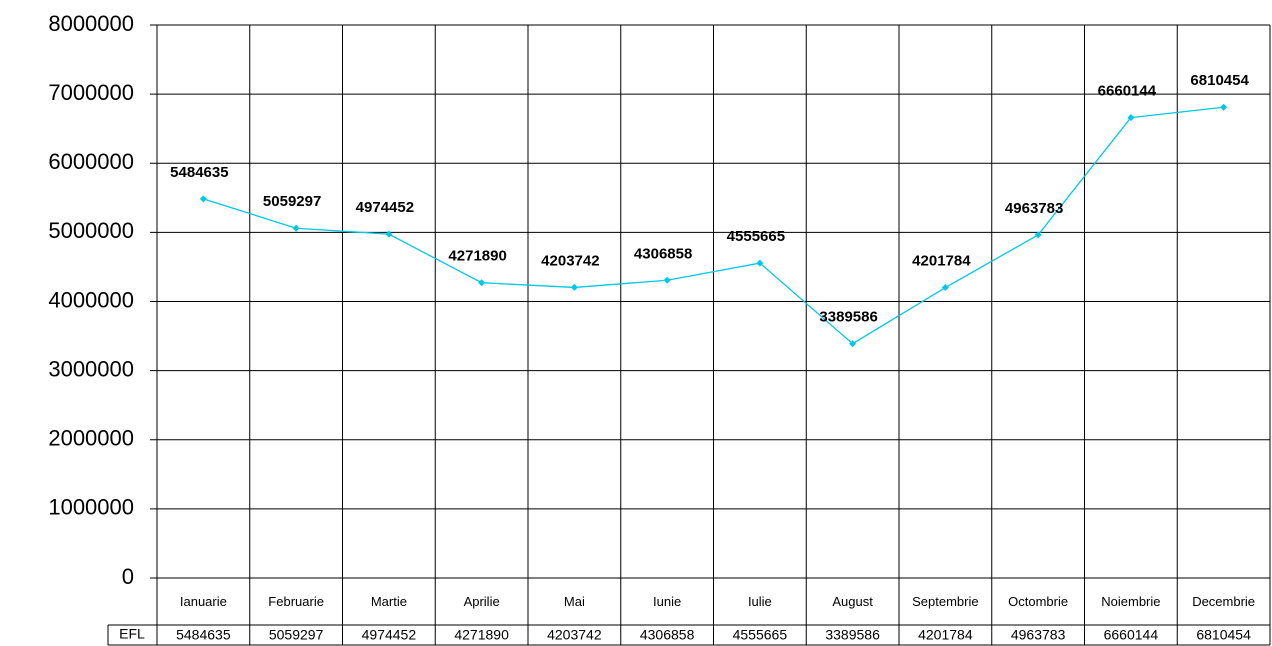 This screenshot has height=646, width=1272. What do you see at coordinates (759, 601) in the screenshot?
I see `x-tick-label: Iulie` at bounding box center [759, 601].